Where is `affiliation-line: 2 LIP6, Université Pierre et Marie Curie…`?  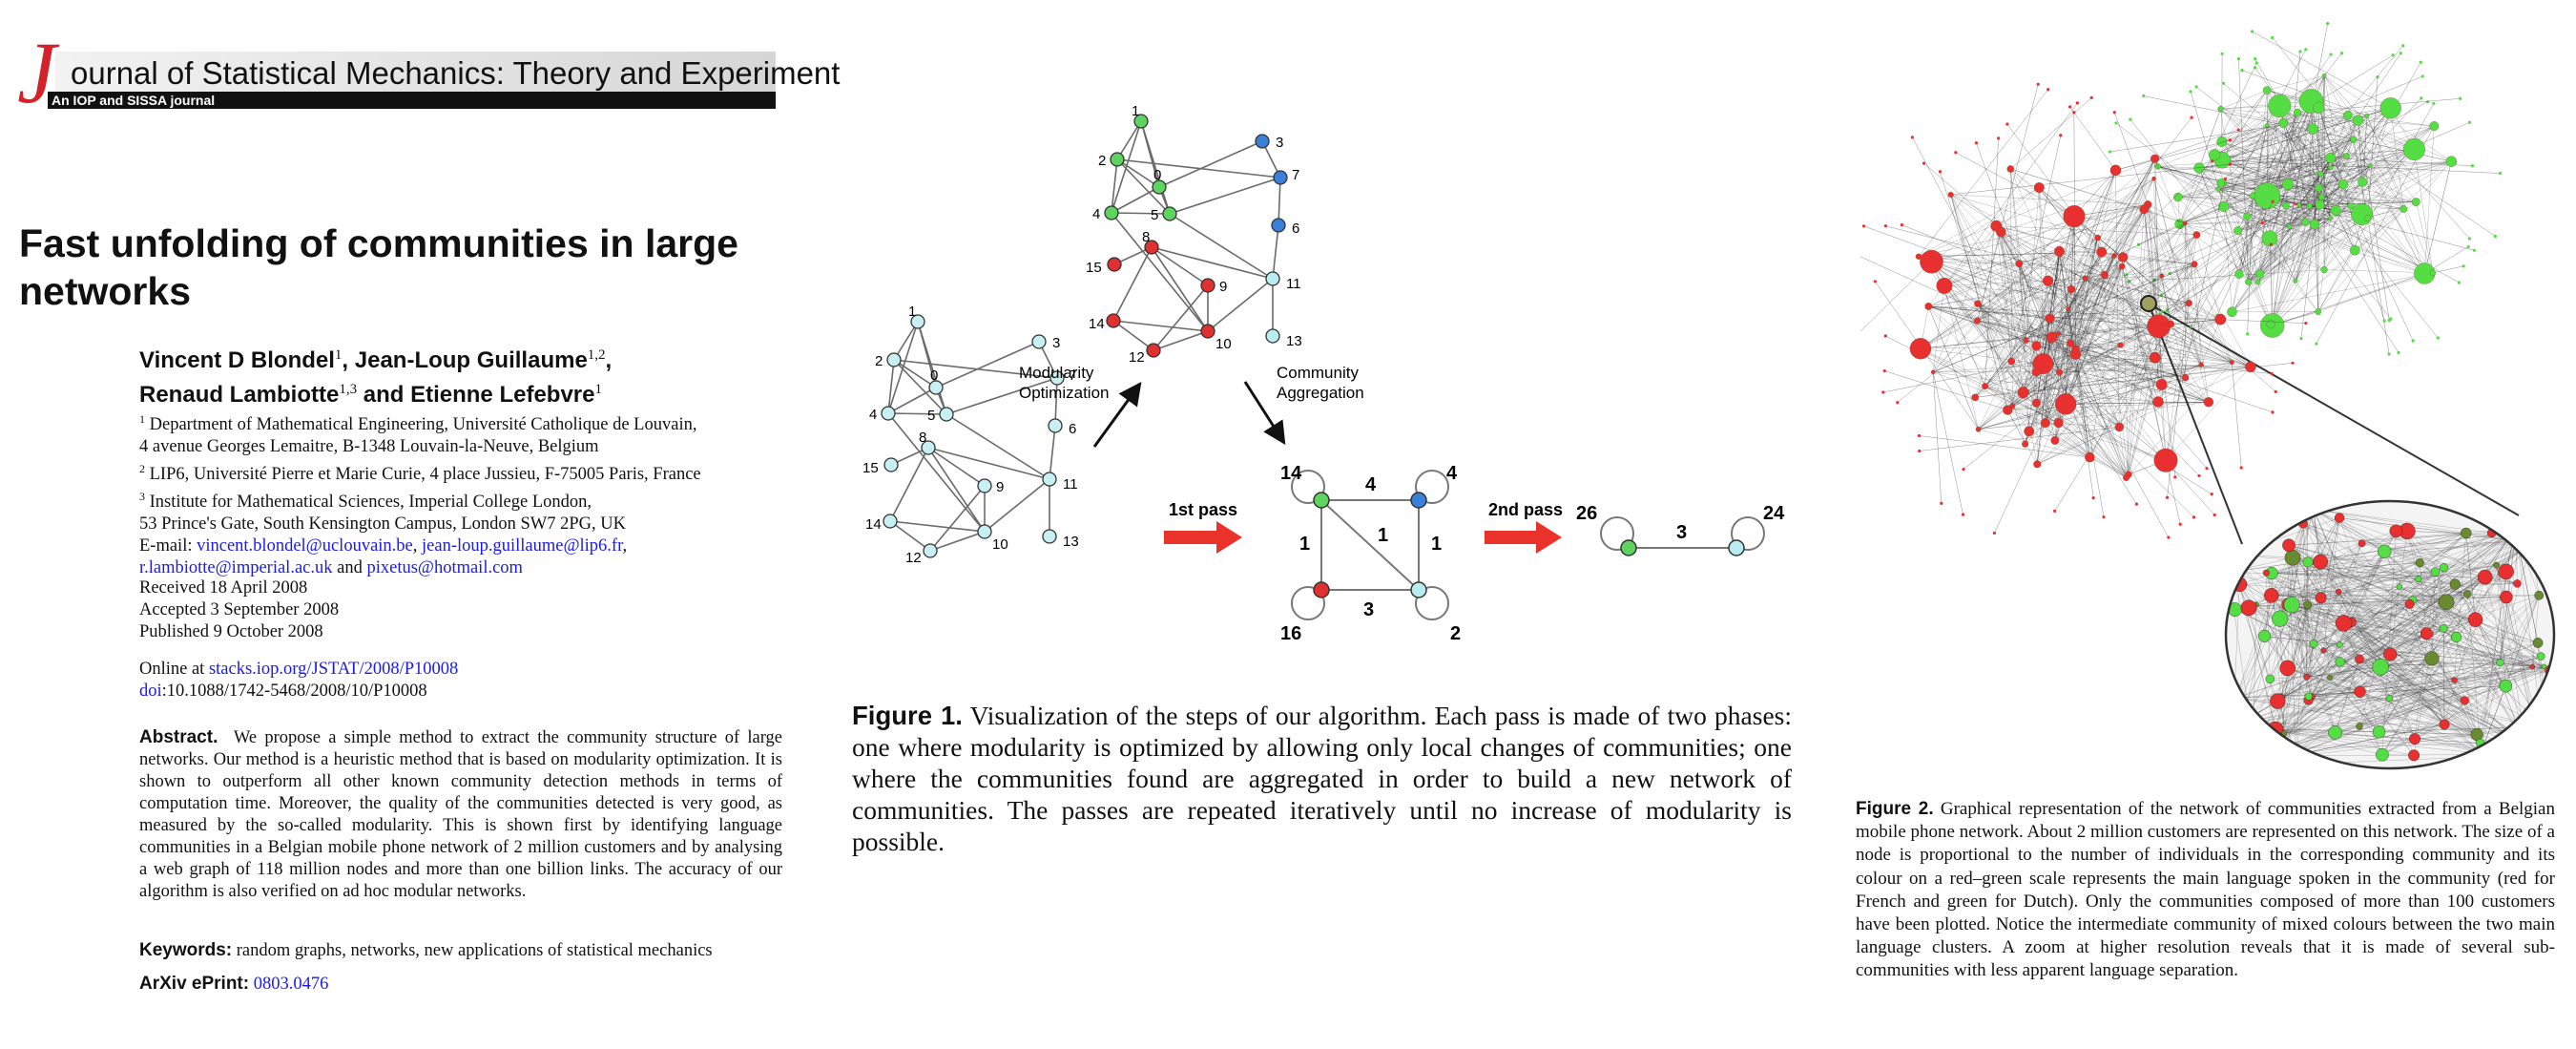 affiliation-line: 2 LIP6, Université Pierre et Marie Curie… is located at coordinates (473, 472).